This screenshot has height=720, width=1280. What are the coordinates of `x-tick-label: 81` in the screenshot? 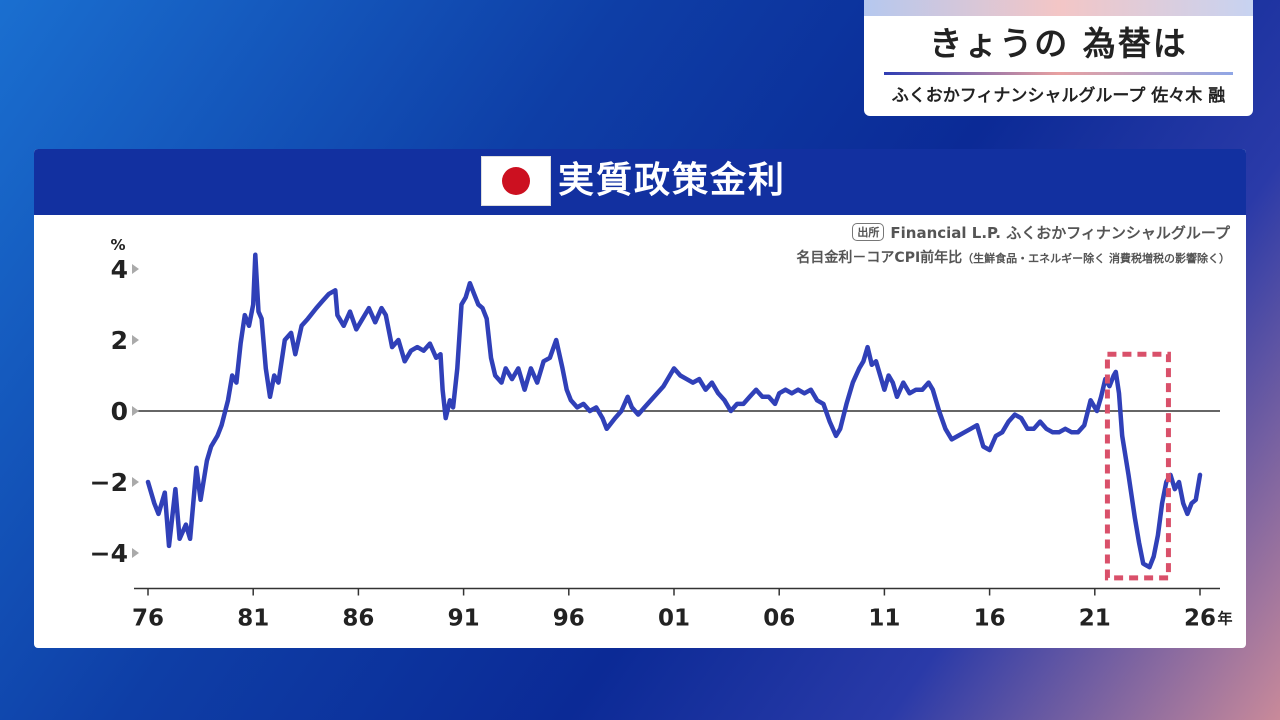 It's located at (253, 619).